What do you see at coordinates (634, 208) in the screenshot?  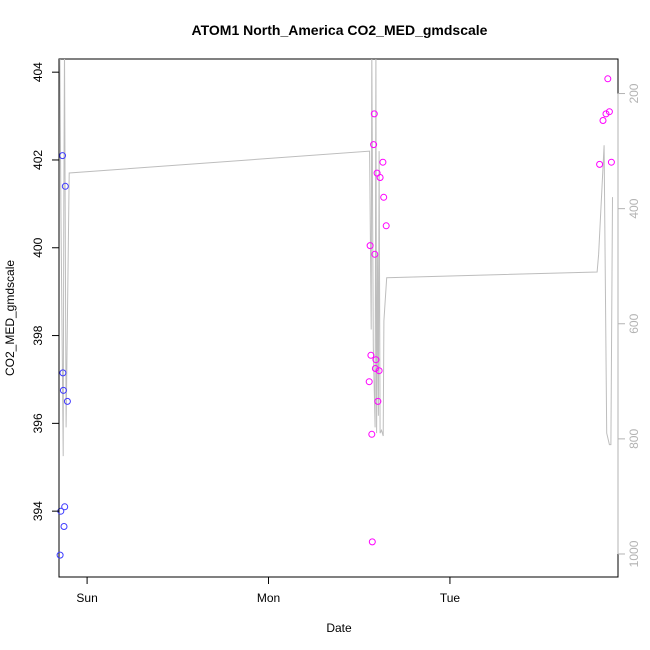 I see `y2-tick-label: 400` at bounding box center [634, 208].